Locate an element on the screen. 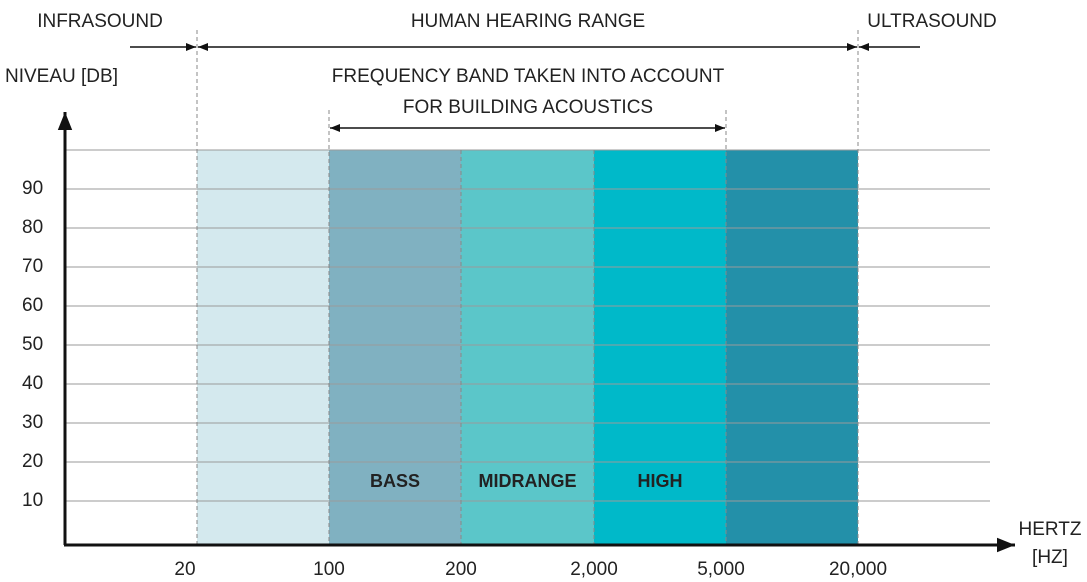  x-tick-label: 200 is located at coordinates (461, 569).